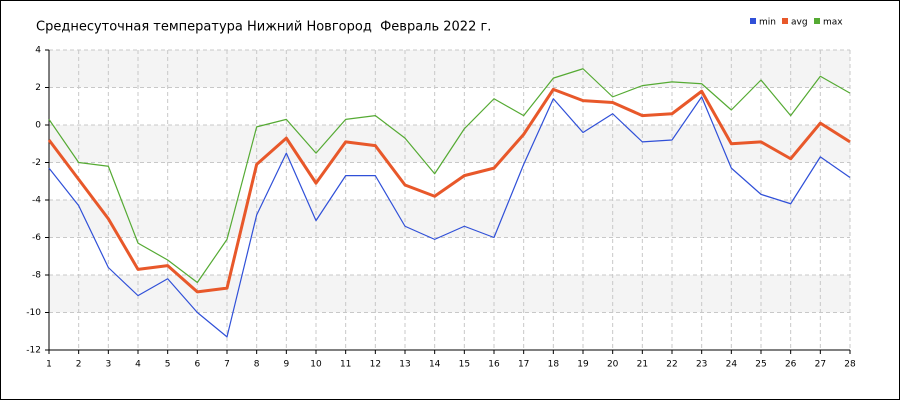  What do you see at coordinates (464, 365) in the screenshot?
I see `x-tick-label: 15` at bounding box center [464, 365].